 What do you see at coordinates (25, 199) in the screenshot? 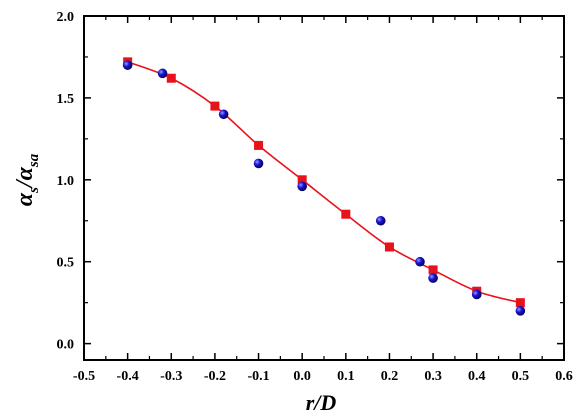
I see `y-title-alpha1: α` at bounding box center [25, 199].